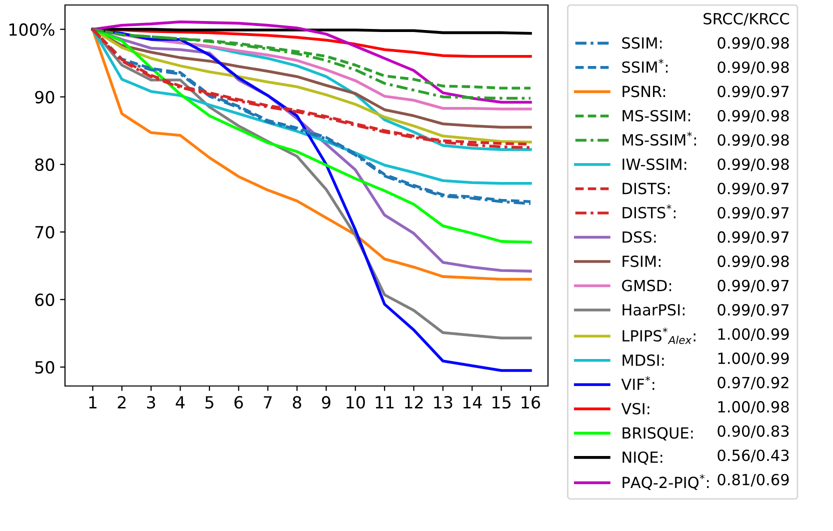 The width and height of the screenshot is (833, 531). Describe the element at coordinates (44, 367) in the screenshot. I see `y-tick-label: 50` at that location.